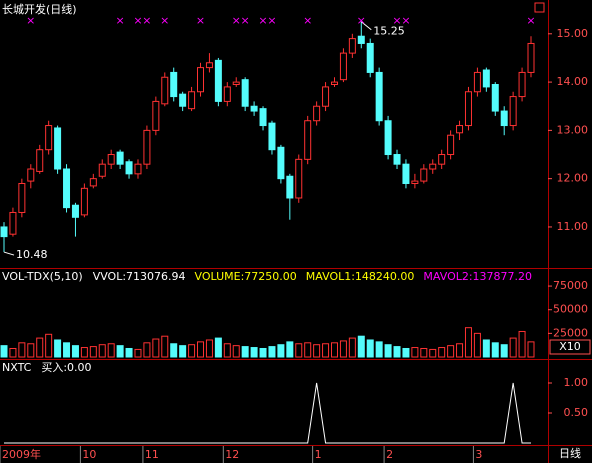 This screenshot has width=592, height=463. Describe the element at coordinates (570, 347) in the screenshot. I see `unit-box` at that location.